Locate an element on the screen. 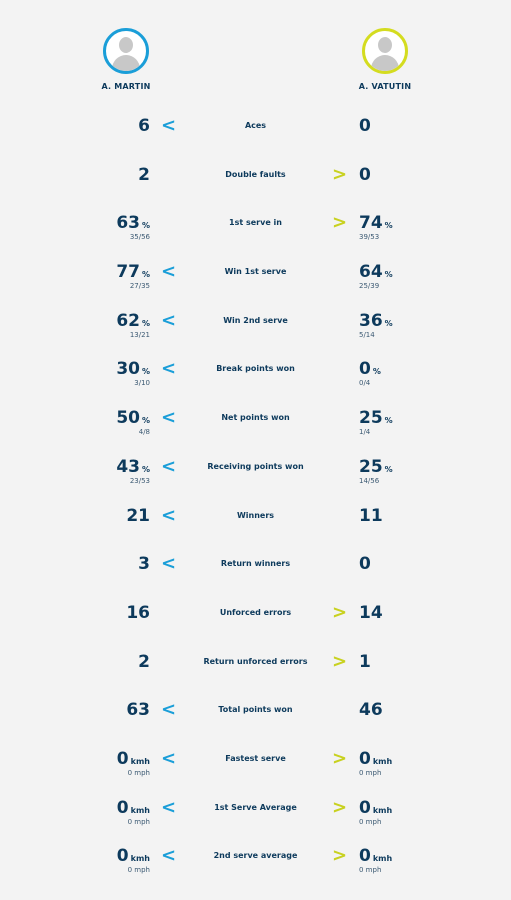 This screenshot has height=900, width=511. stat-label: Fastest serve is located at coordinates (255, 758).